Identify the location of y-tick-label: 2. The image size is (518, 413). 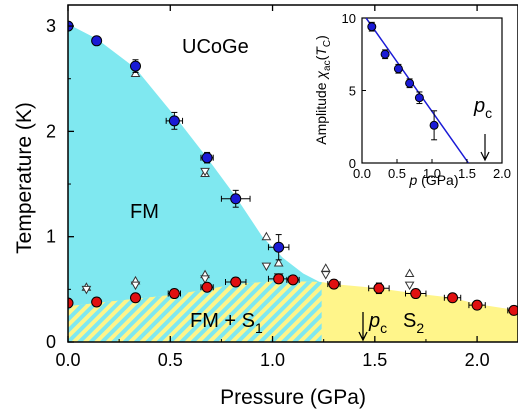
(51, 131).